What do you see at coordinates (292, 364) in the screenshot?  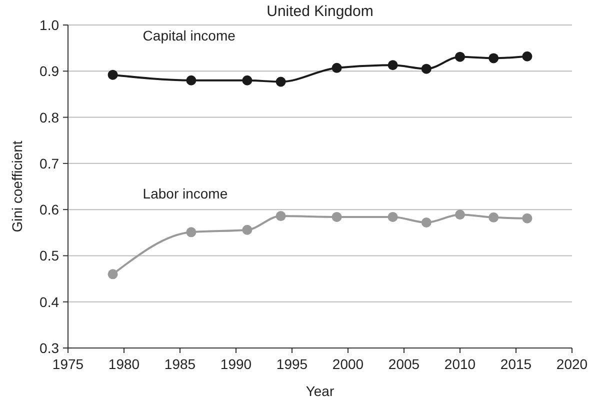 I see `x-tick-label: 1995` at bounding box center [292, 364].